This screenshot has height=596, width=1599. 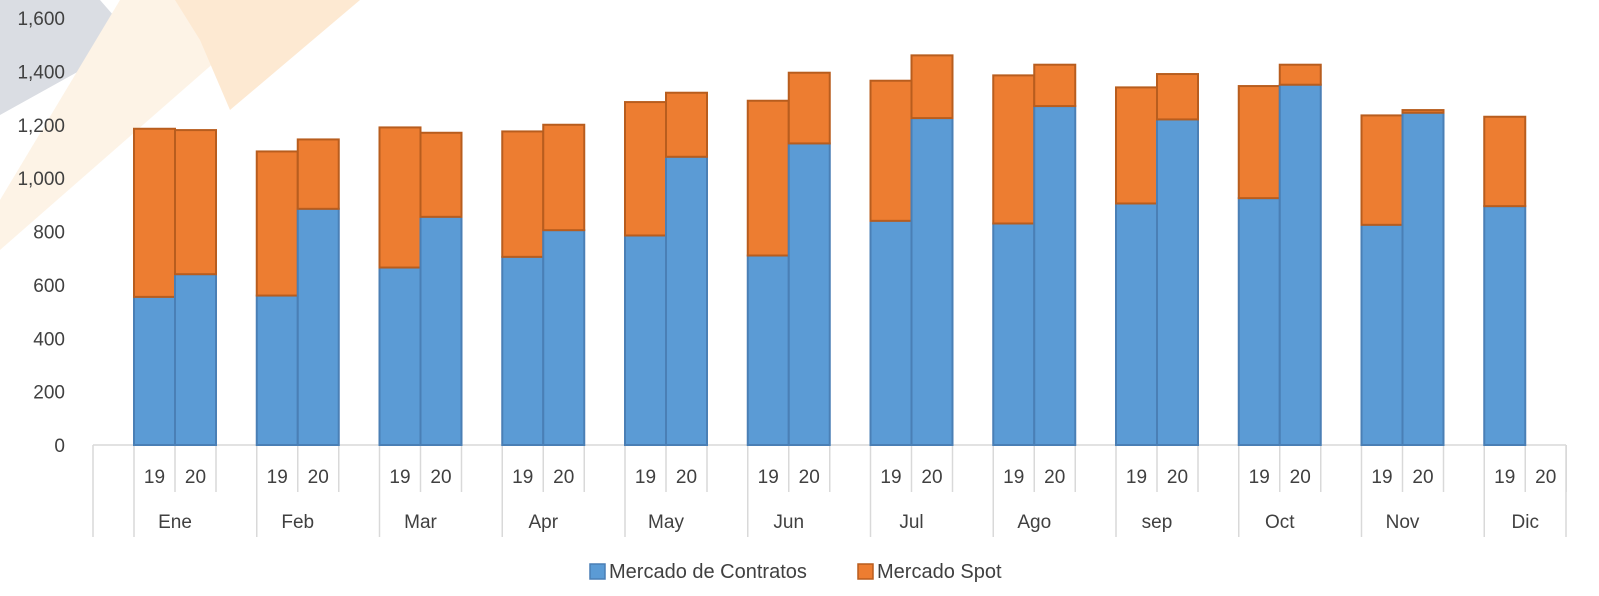 I want to click on y-tick-label: 1,200, so click(x=41, y=126).